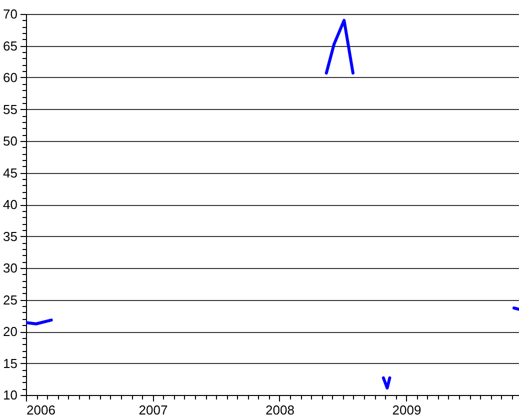  What do you see at coordinates (10, 14) in the screenshot?
I see `y-tick-label: 70` at bounding box center [10, 14].